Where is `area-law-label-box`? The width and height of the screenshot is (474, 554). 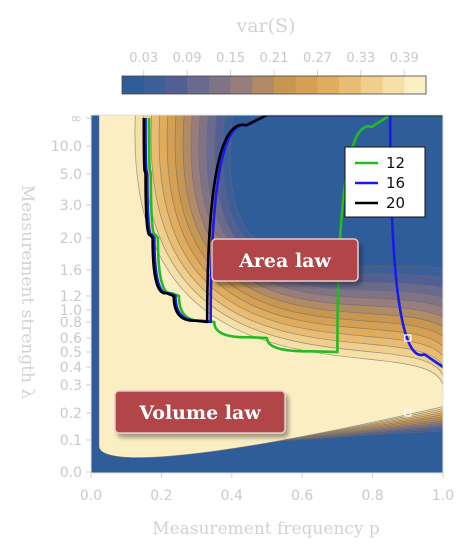
area-law-label-box is located at coordinates (285, 260).